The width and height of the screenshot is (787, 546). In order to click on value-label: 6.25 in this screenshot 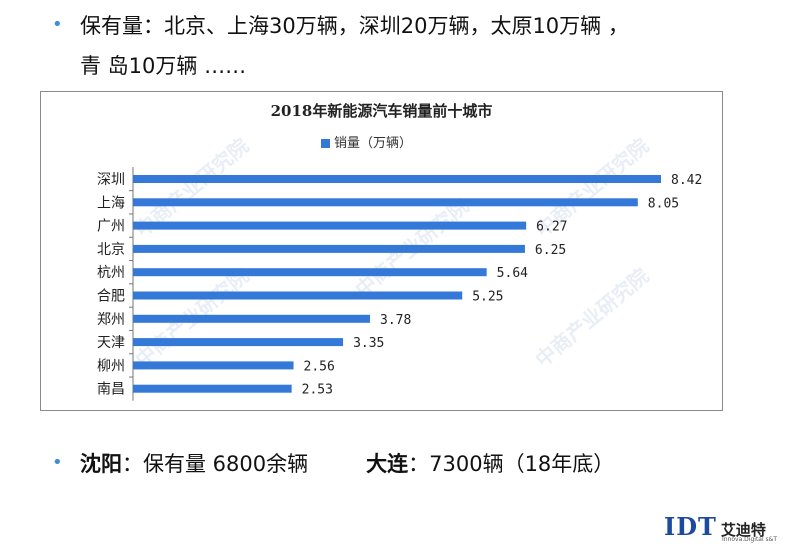, I will do `click(550, 250)`.